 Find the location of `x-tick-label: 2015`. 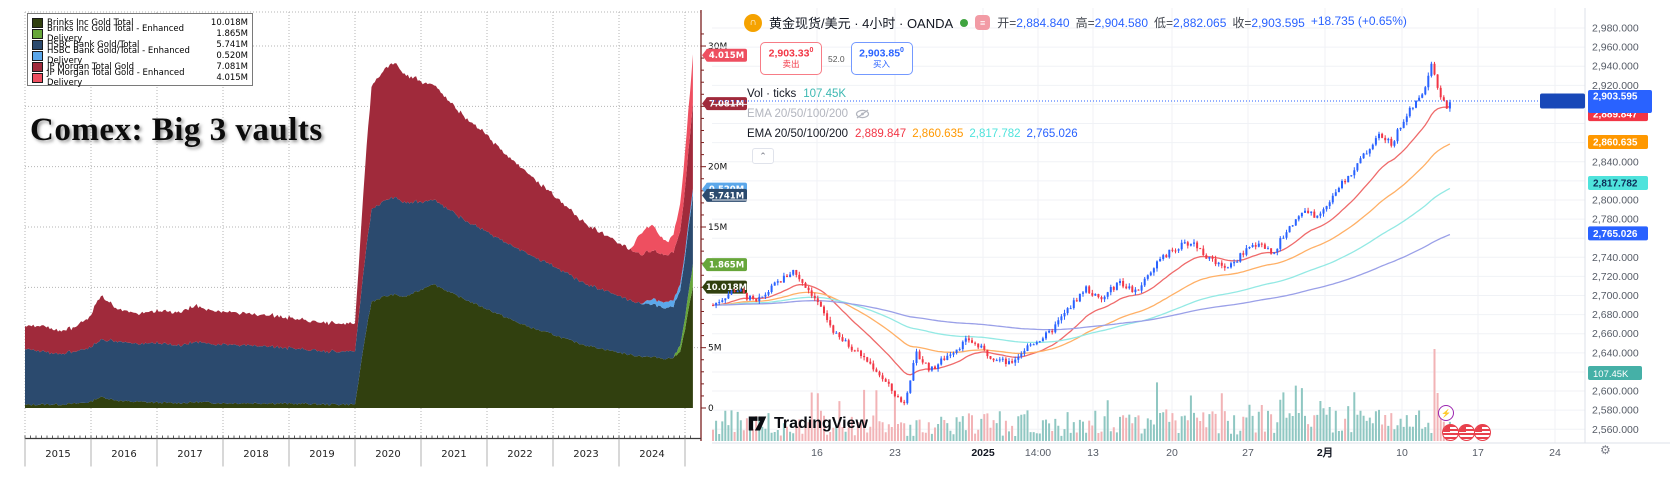

x-tick-label: 2015 is located at coordinates (57, 454).